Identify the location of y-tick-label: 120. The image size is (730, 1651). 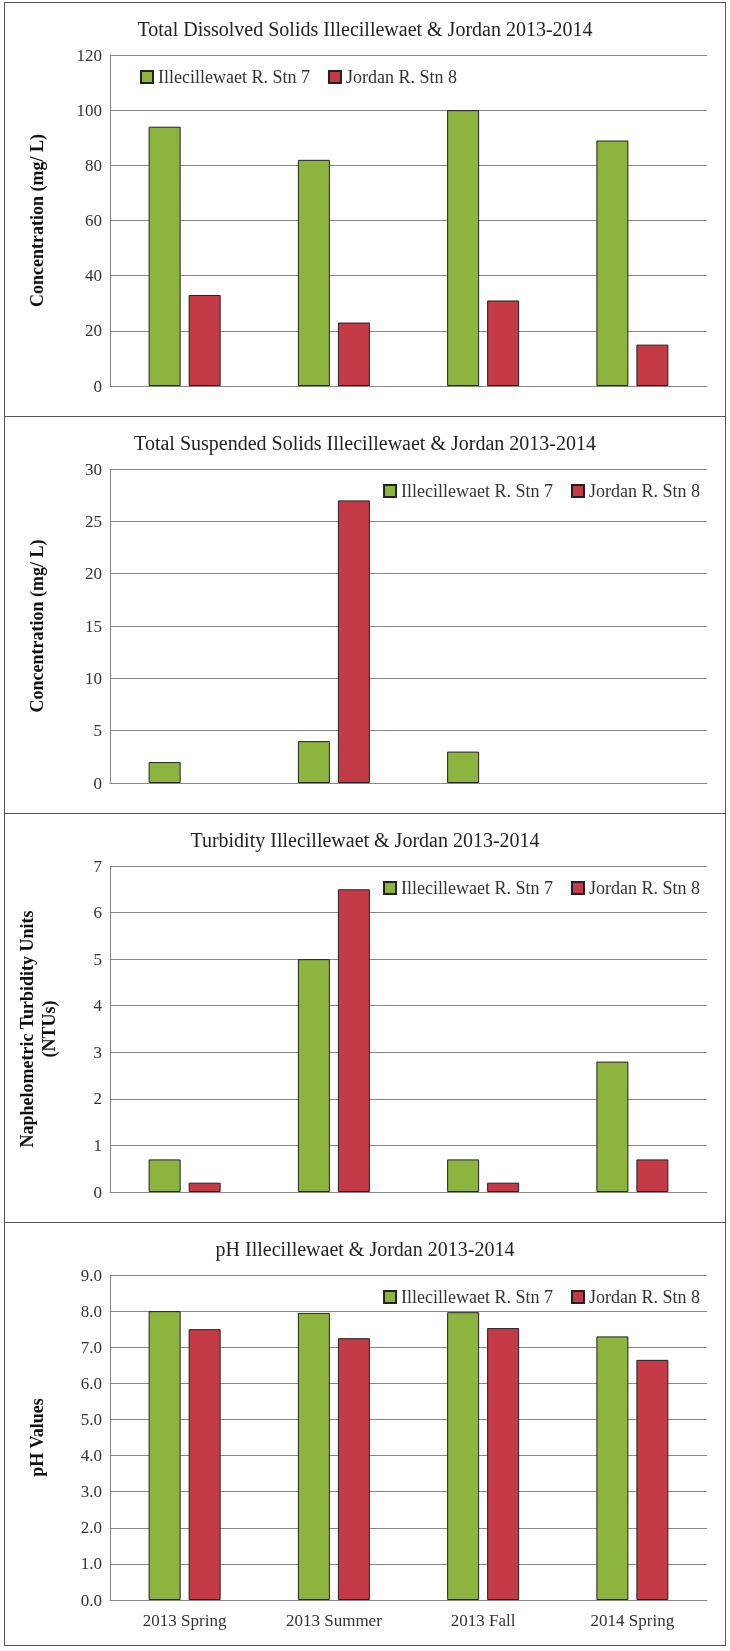
(89, 55).